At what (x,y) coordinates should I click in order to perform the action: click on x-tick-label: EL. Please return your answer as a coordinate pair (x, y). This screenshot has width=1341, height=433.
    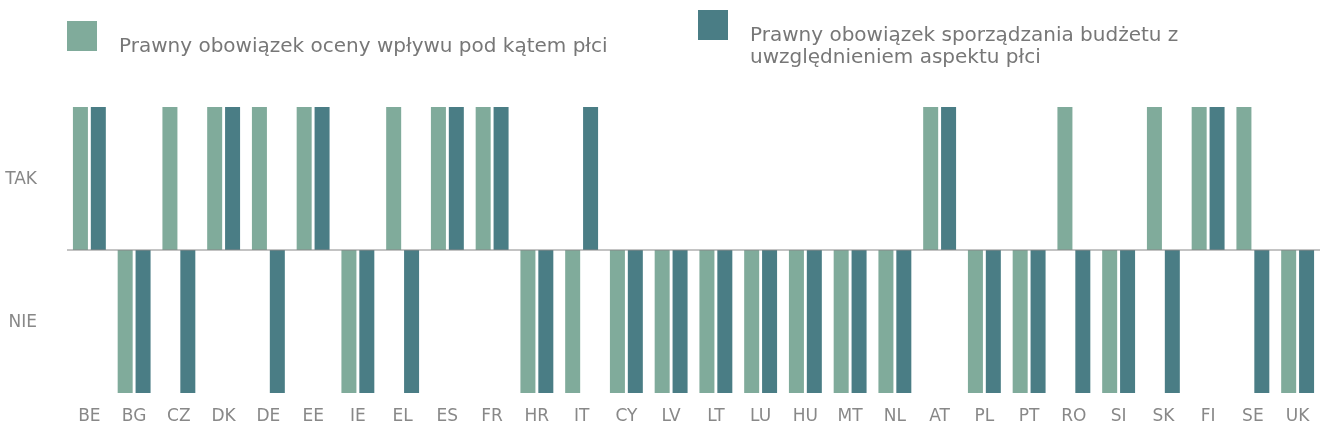
    Looking at the image, I should click on (403, 414).